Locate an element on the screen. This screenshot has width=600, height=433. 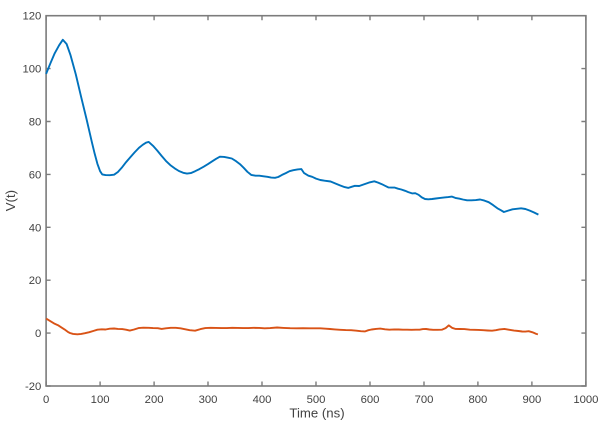
svg-text: 600 is located at coordinates (370, 400).